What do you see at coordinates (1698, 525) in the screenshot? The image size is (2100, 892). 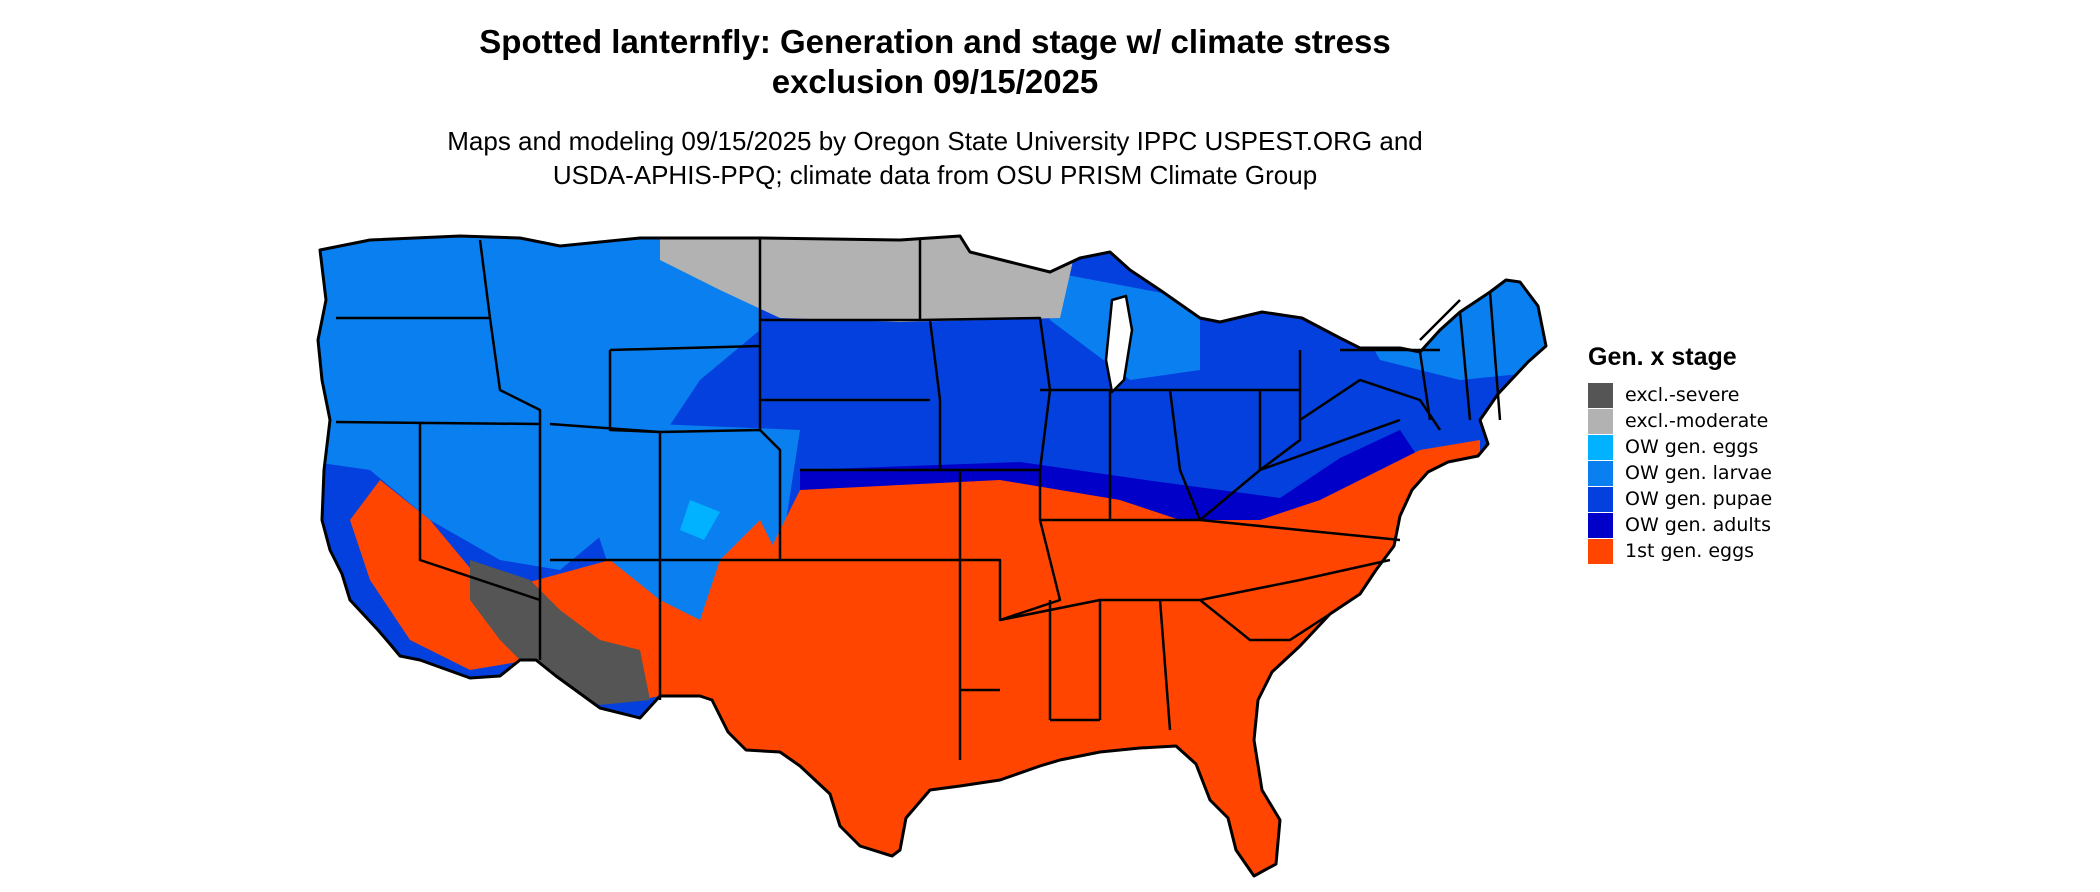 I see `legend-label: OW gen. adults` at bounding box center [1698, 525].